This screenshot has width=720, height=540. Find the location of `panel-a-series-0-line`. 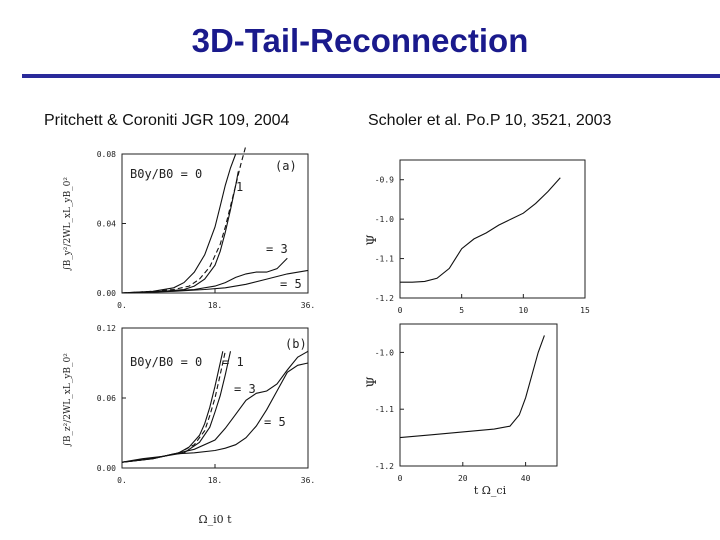

panel-a-series-0-line is located at coordinates (179, 223).